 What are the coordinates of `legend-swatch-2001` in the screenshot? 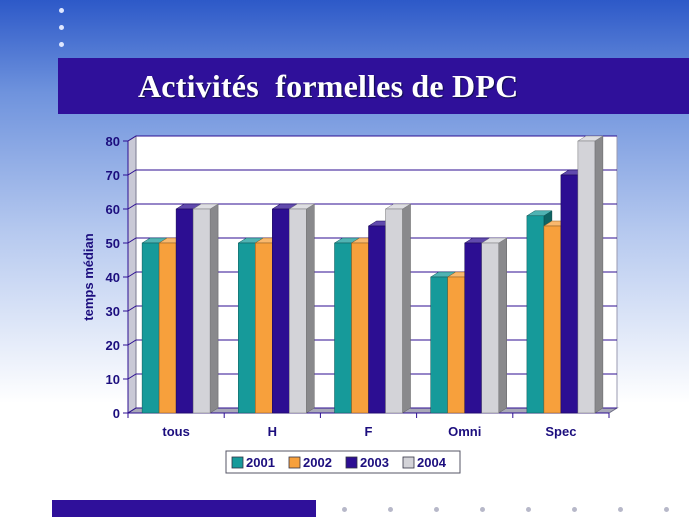 It's located at (237, 462).